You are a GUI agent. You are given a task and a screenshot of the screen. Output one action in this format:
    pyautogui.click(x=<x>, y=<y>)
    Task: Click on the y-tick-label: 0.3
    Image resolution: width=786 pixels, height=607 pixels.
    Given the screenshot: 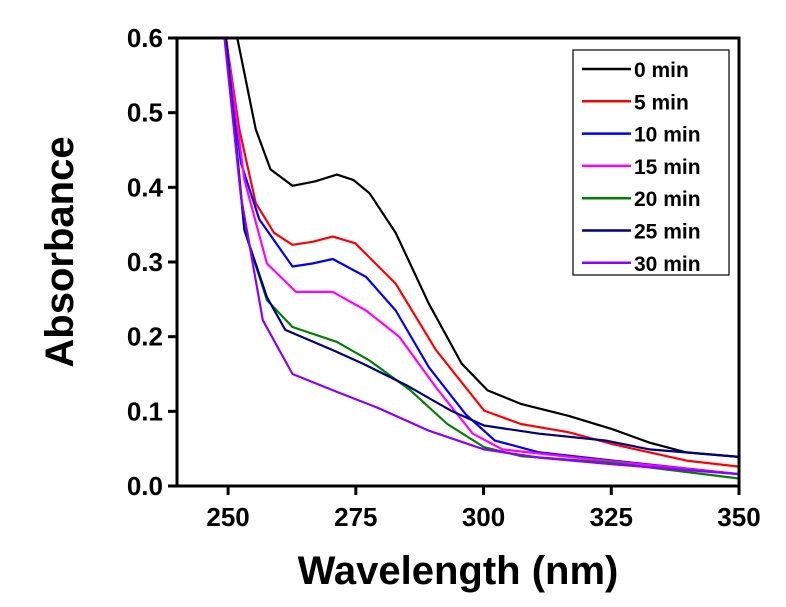 What is the action you would take?
    pyautogui.click(x=145, y=262)
    